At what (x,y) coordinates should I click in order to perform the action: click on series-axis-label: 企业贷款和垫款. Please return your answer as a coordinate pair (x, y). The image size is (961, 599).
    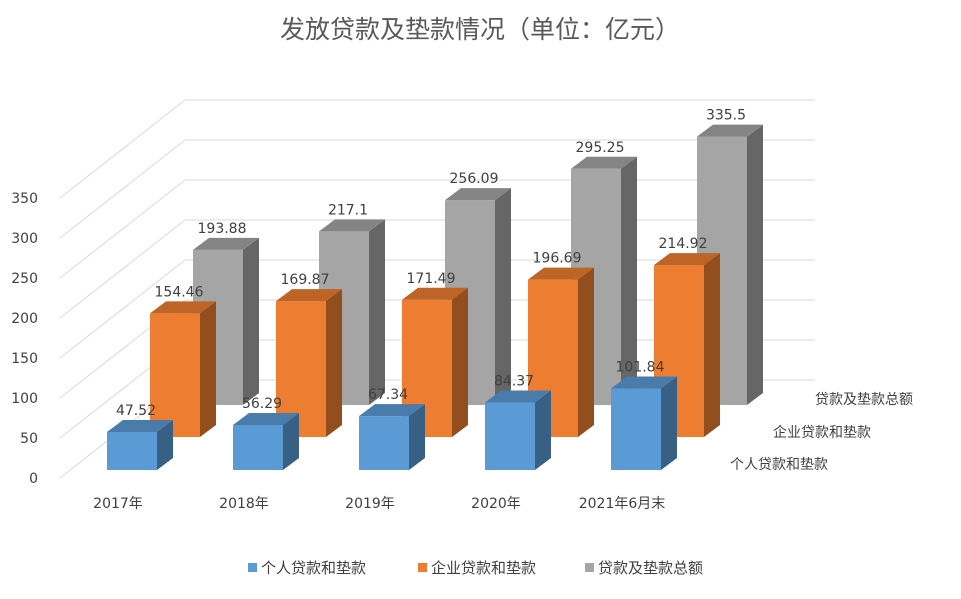
    Looking at the image, I should click on (822, 432).